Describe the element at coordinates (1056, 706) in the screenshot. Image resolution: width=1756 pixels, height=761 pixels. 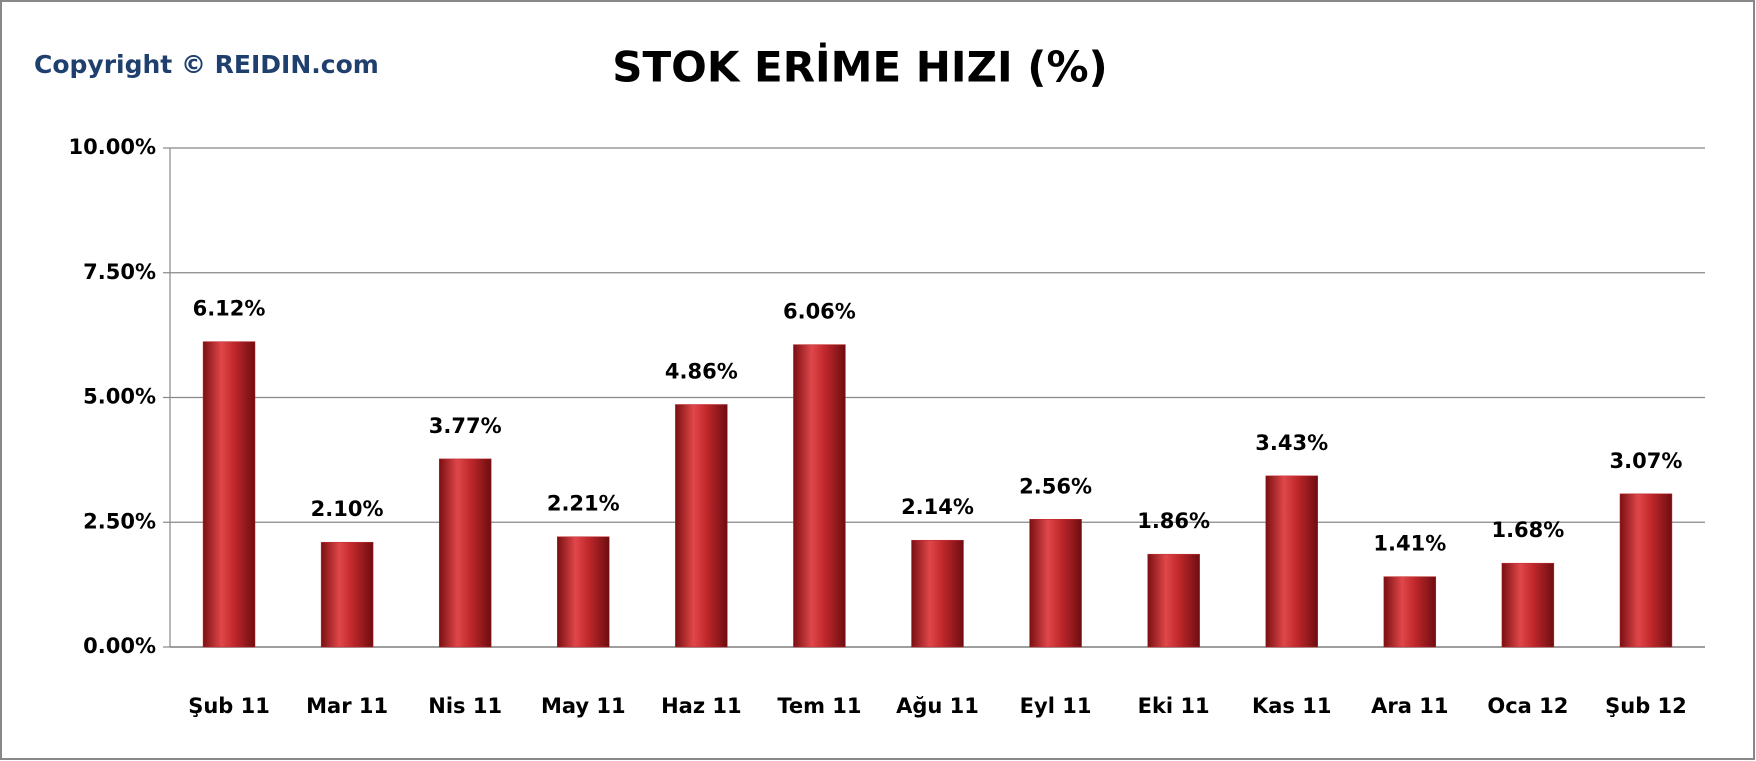
I see `x-tick-label: Eyl 11` at that location.